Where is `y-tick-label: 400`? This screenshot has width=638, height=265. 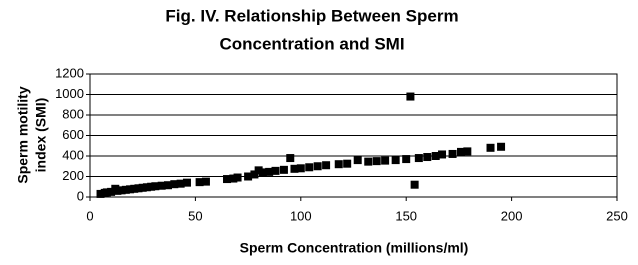 y-tick-label: 400 is located at coordinates (73, 154).